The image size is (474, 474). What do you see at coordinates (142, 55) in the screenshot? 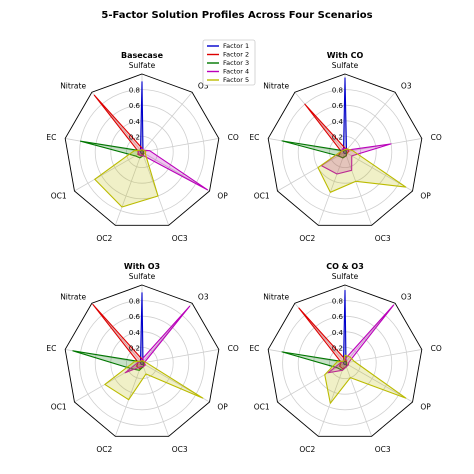
I see `panel-title: Basecase` at bounding box center [142, 55].